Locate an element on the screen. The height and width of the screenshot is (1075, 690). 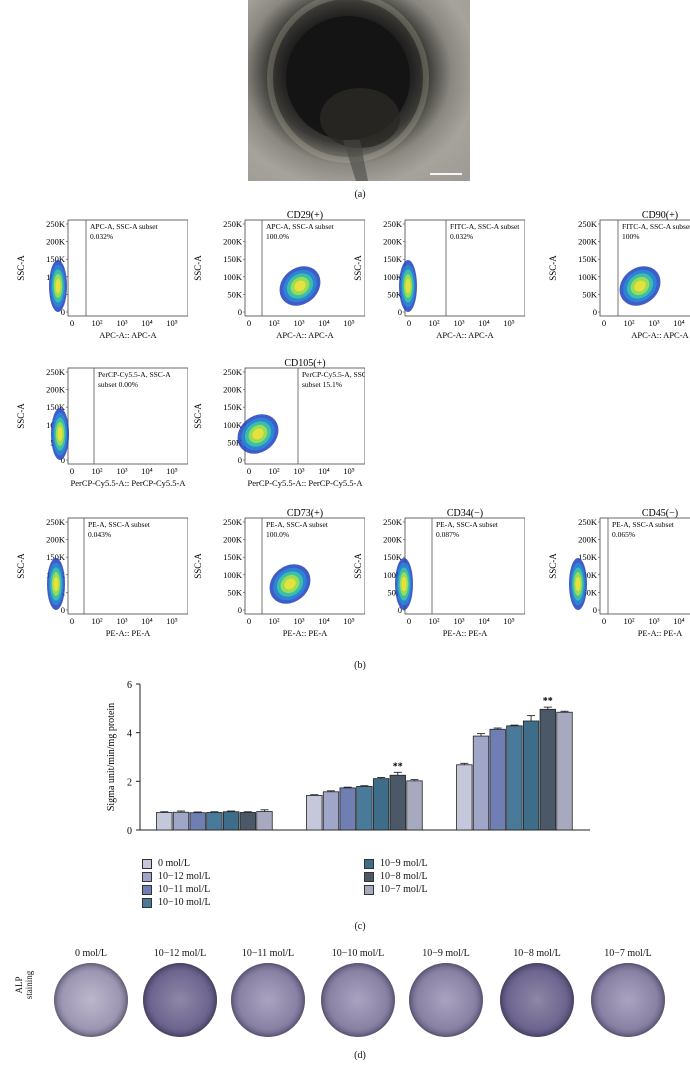
y-tick-label: 250K is located at coordinates (56, 372).